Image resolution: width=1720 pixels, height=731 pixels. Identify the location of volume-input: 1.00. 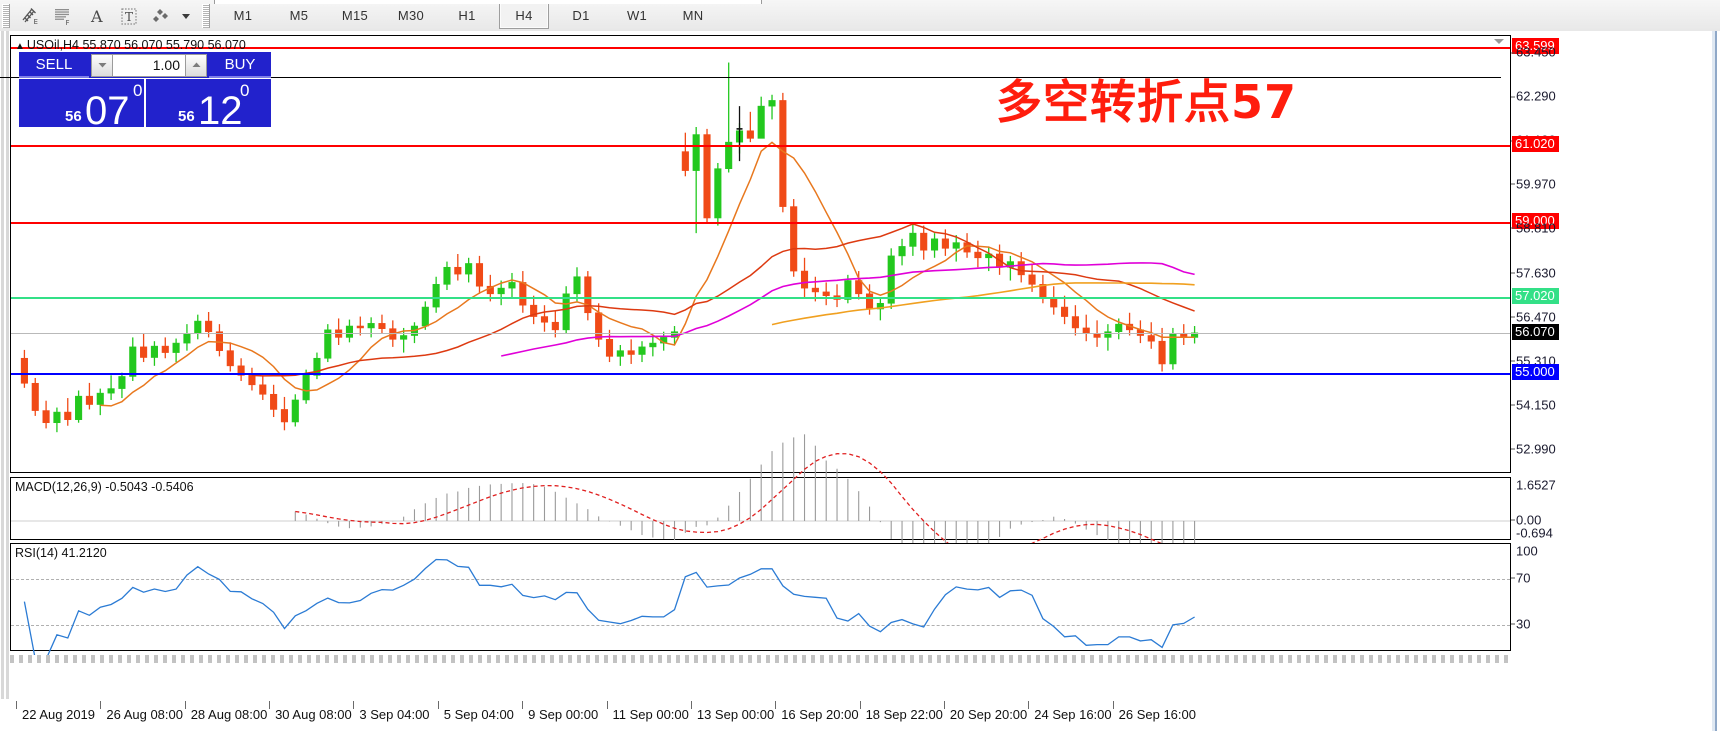
(149, 65).